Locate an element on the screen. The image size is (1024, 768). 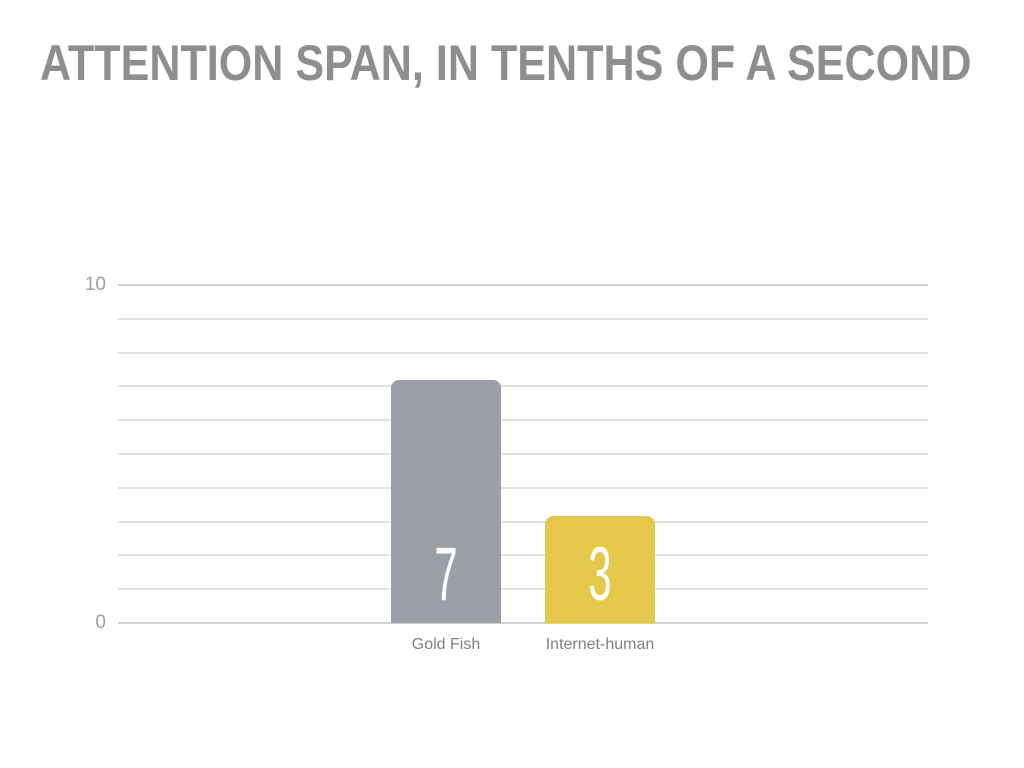
category-label-internet-human: Internet-human is located at coordinates (600, 644).